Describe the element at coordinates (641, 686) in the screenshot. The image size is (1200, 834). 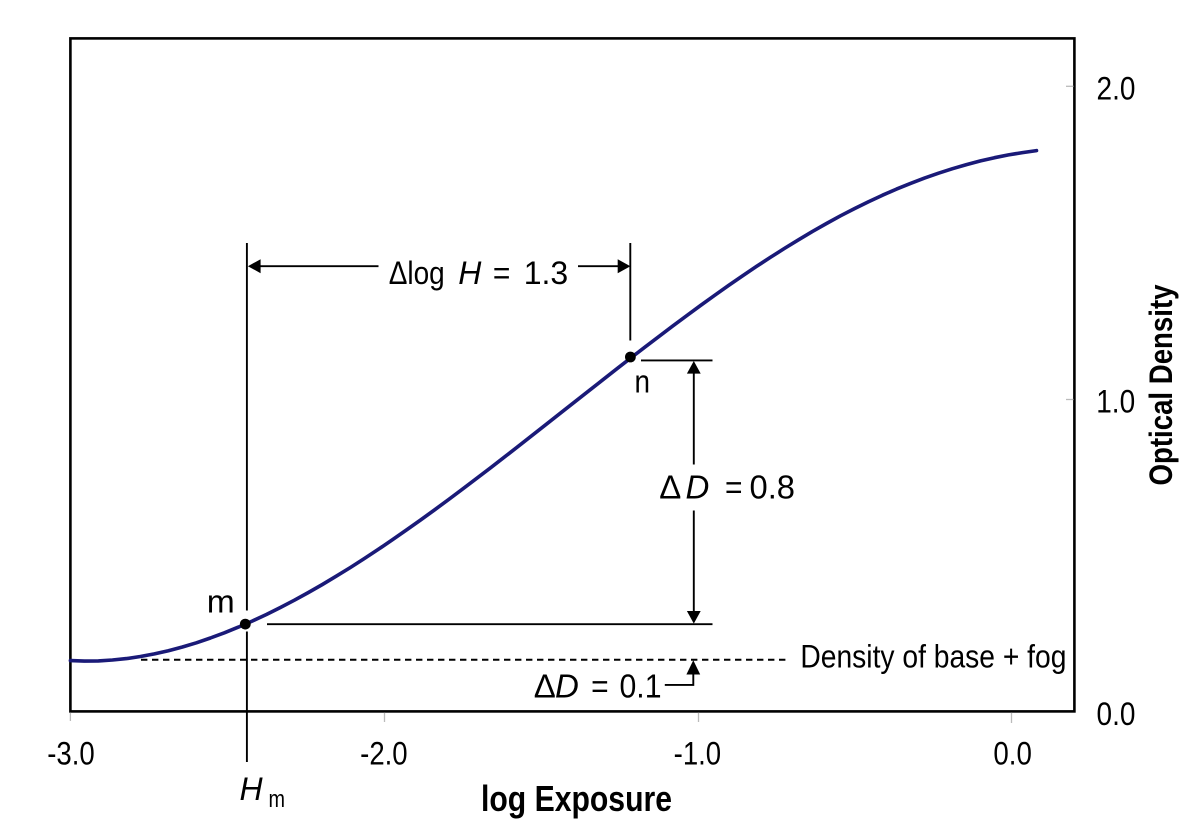
I see `svg-text: 0.1` at that location.